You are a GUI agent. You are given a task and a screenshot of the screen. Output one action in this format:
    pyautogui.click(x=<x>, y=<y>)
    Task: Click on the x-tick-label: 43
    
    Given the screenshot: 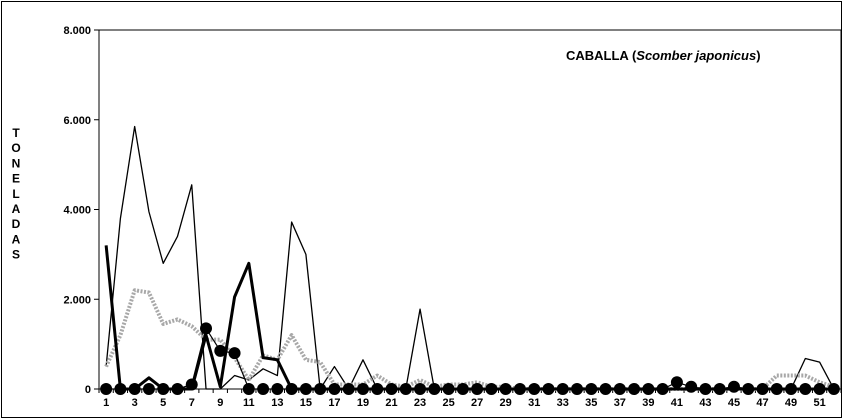 What is the action you would take?
    pyautogui.click(x=705, y=403)
    